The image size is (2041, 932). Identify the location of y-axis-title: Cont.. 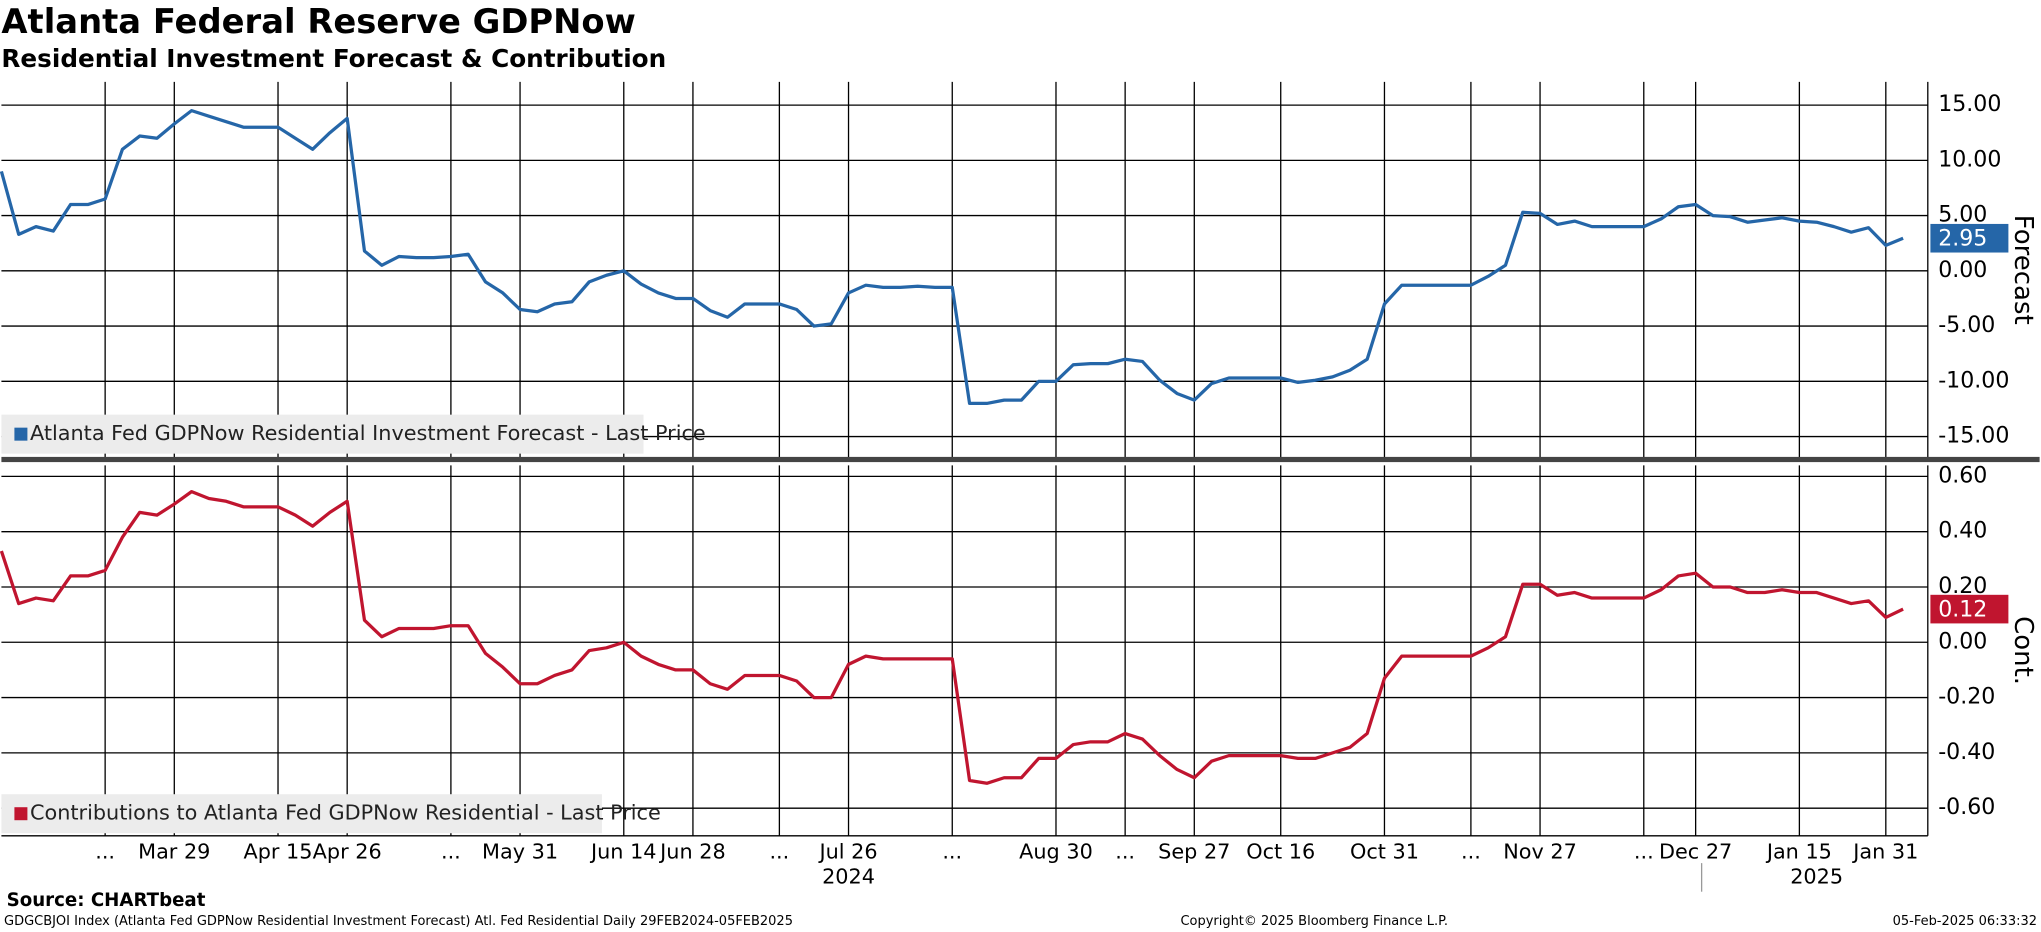
(2023, 650).